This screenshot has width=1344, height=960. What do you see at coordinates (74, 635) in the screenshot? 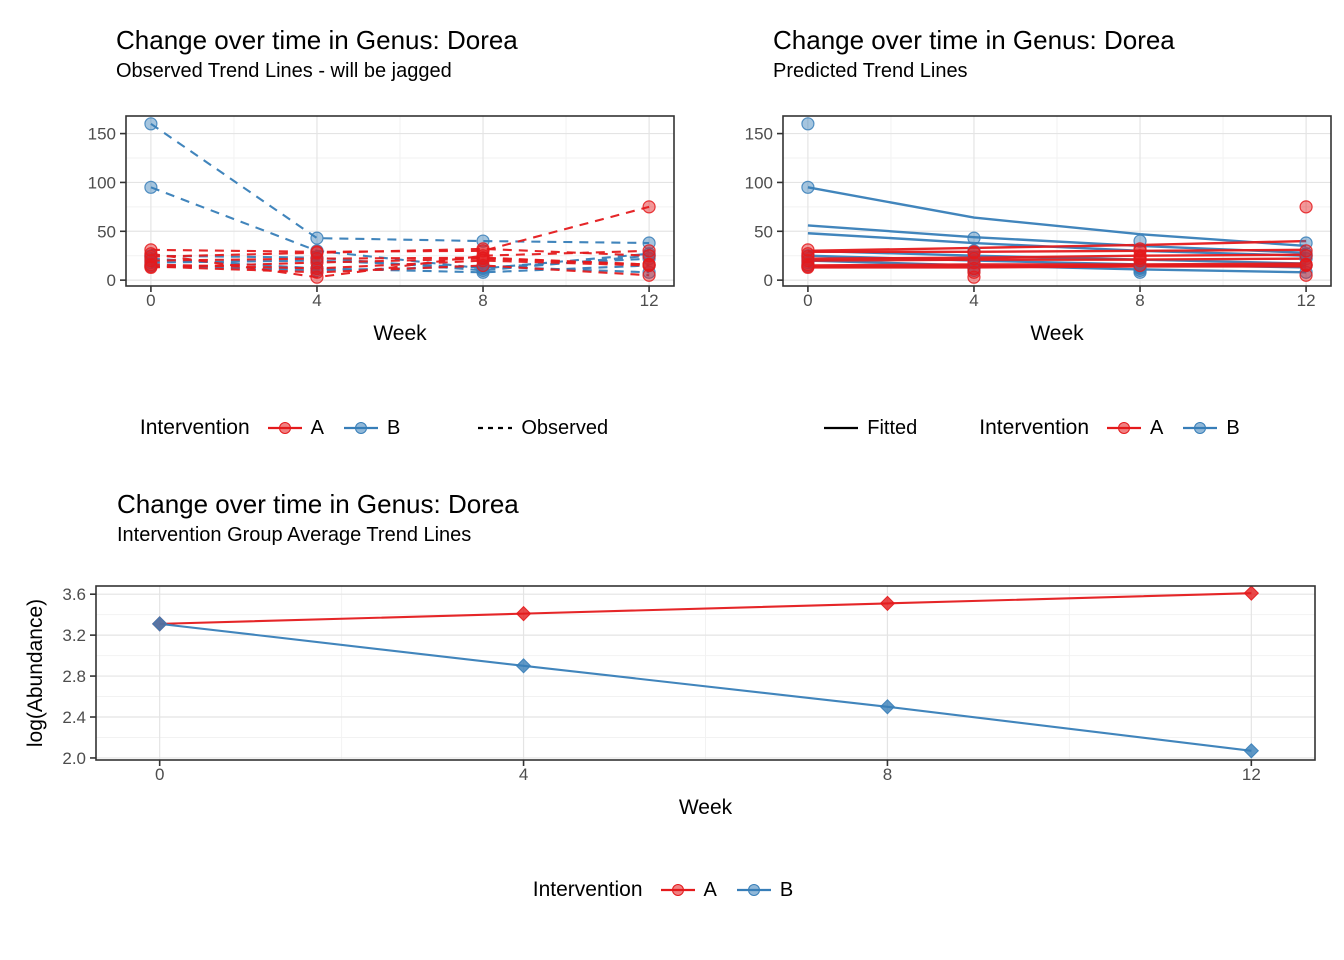
I see `svg-text: 3.2` at bounding box center [74, 635].